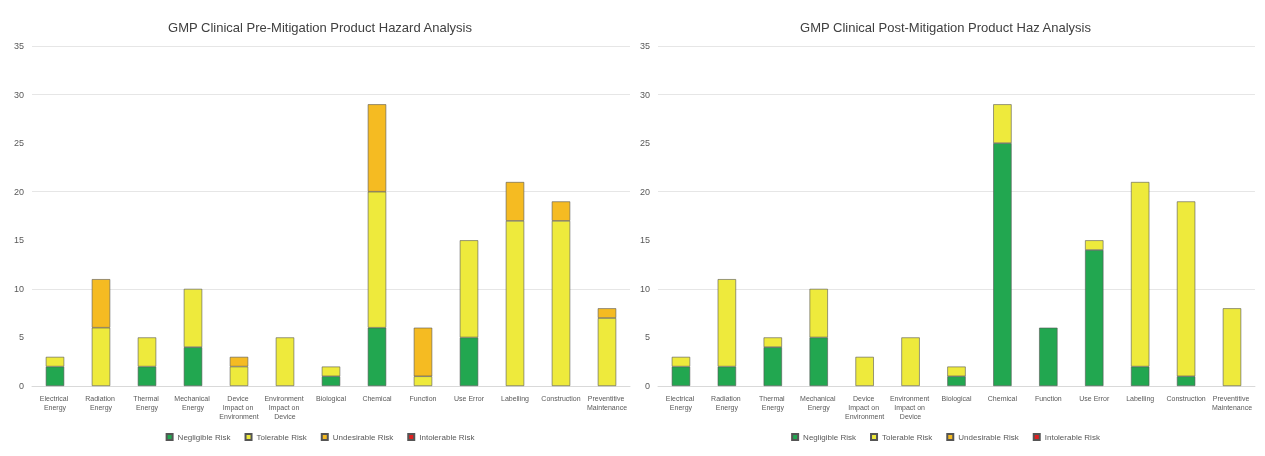  Describe the element at coordinates (946, 27) in the screenshot. I see `chart-title: GMP Clinical Post-Mitigation Product Haz Analysis` at that location.